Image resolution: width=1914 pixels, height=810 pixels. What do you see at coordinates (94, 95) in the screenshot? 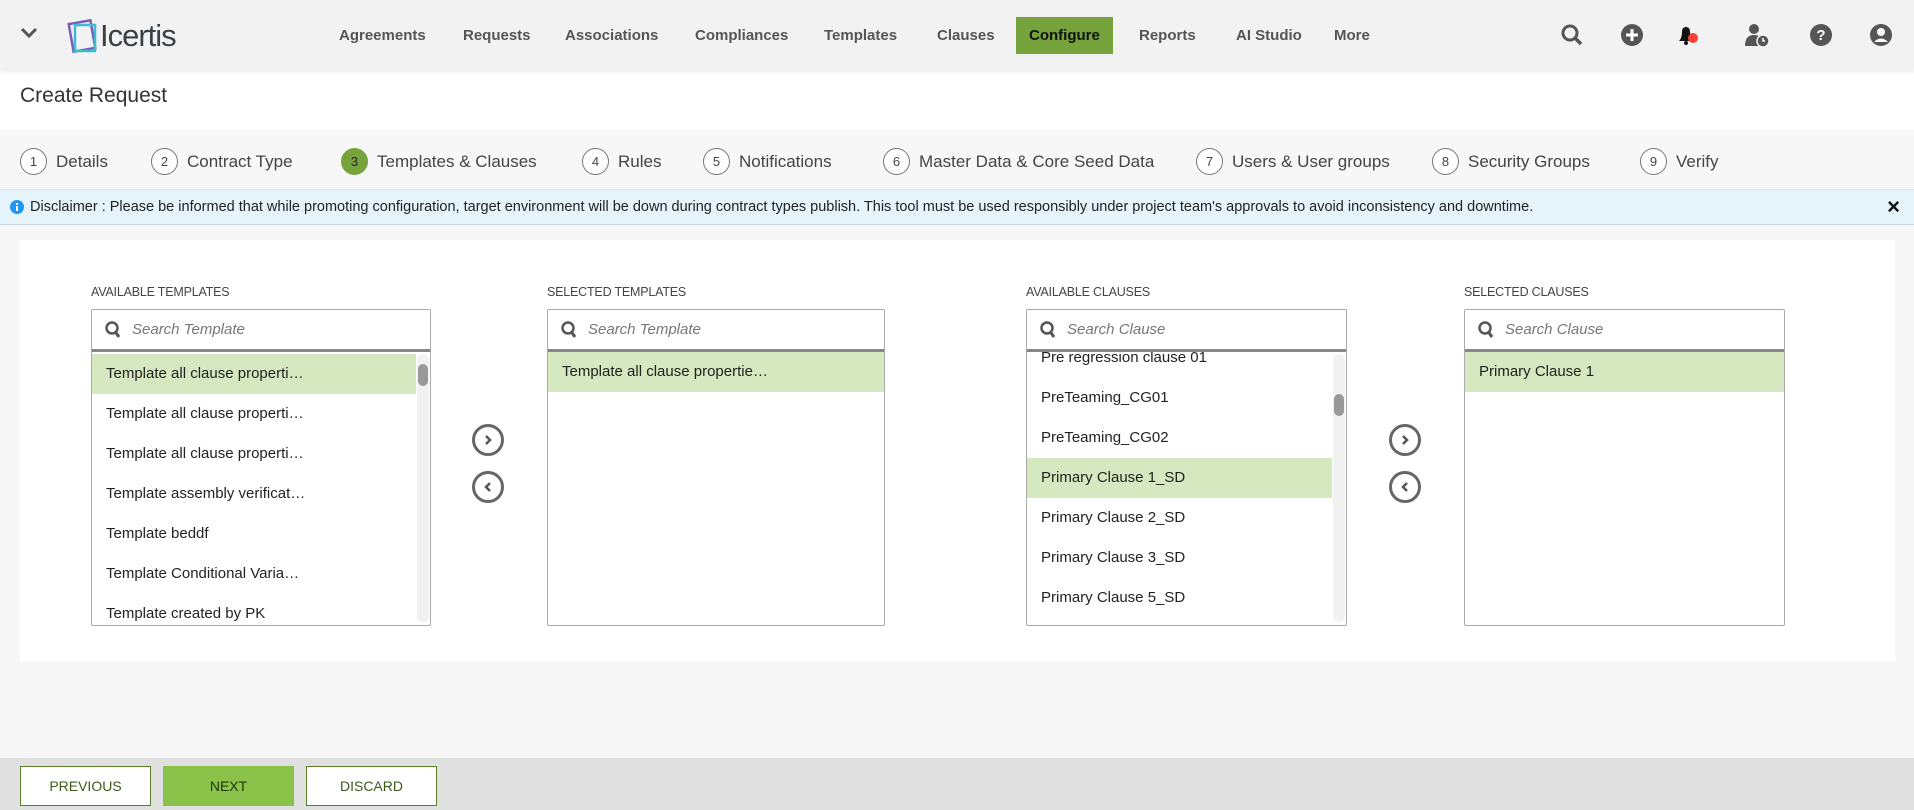
I see `page-title: Create Request` at bounding box center [94, 95].